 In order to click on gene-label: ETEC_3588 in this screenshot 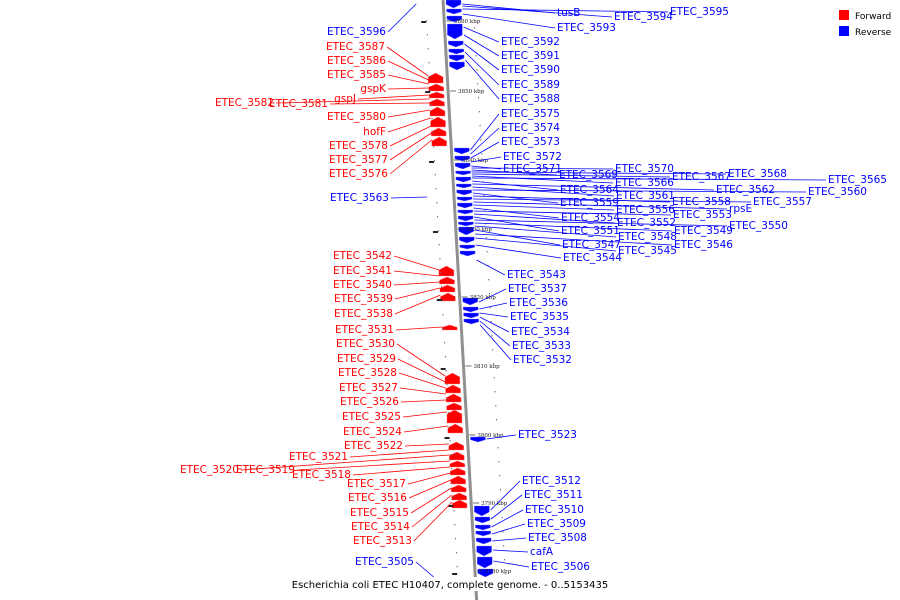, I will do `click(530, 99)`.